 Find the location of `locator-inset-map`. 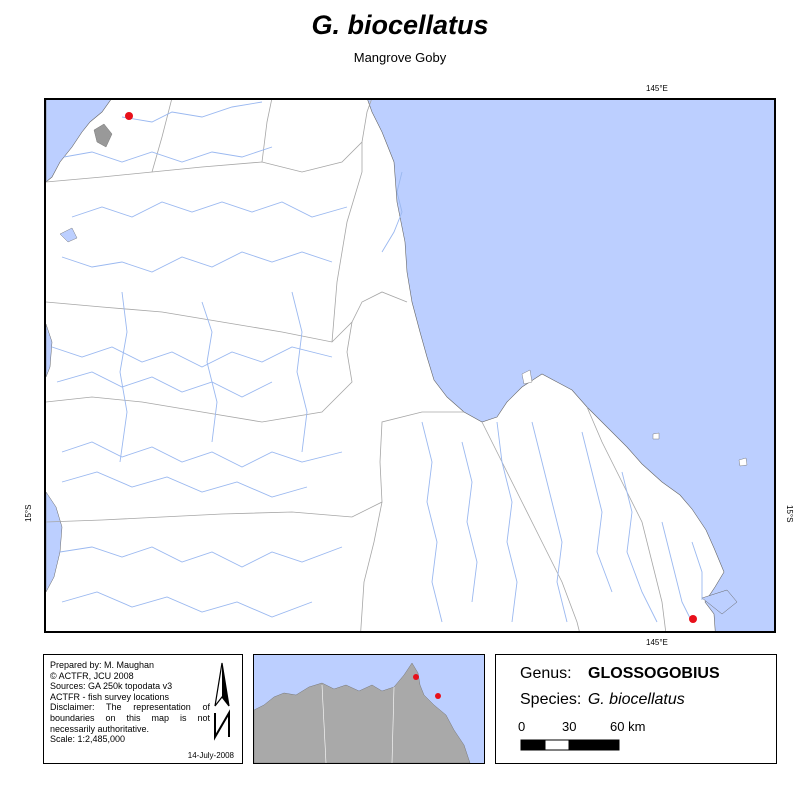

locator-inset-map is located at coordinates (362, 712).